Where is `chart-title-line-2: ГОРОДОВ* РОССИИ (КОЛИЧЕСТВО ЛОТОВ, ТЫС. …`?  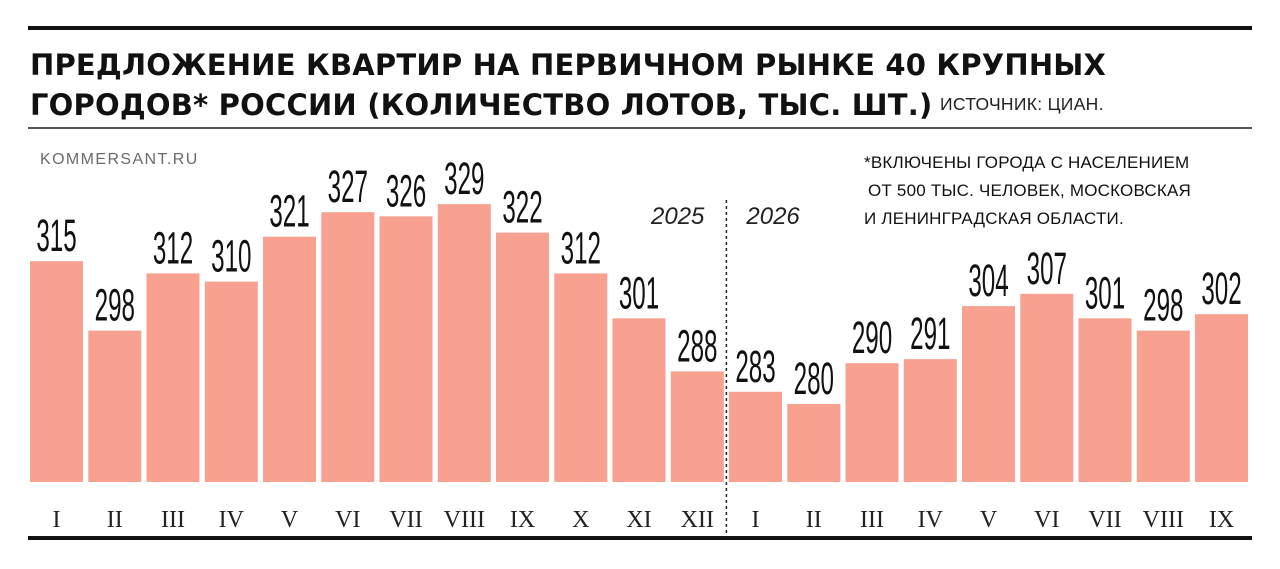
chart-title-line-2: ГОРОДОВ* РОССИИ (КОЛИЧЕСТВО ЛОТОВ, ТЫС. … is located at coordinates (481, 105).